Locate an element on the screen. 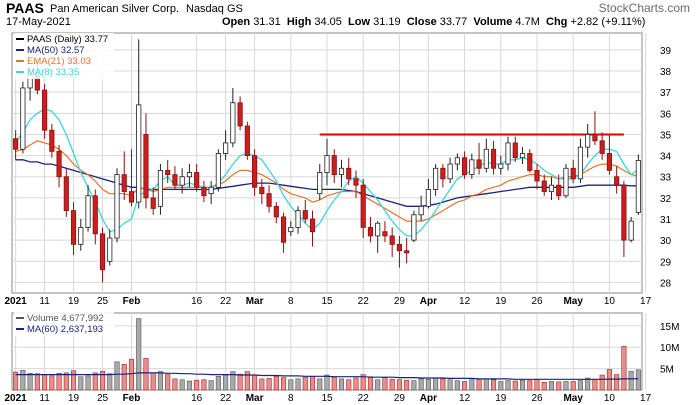 The width and height of the screenshot is (700, 405). high-value: 34.05 is located at coordinates (328, 22).